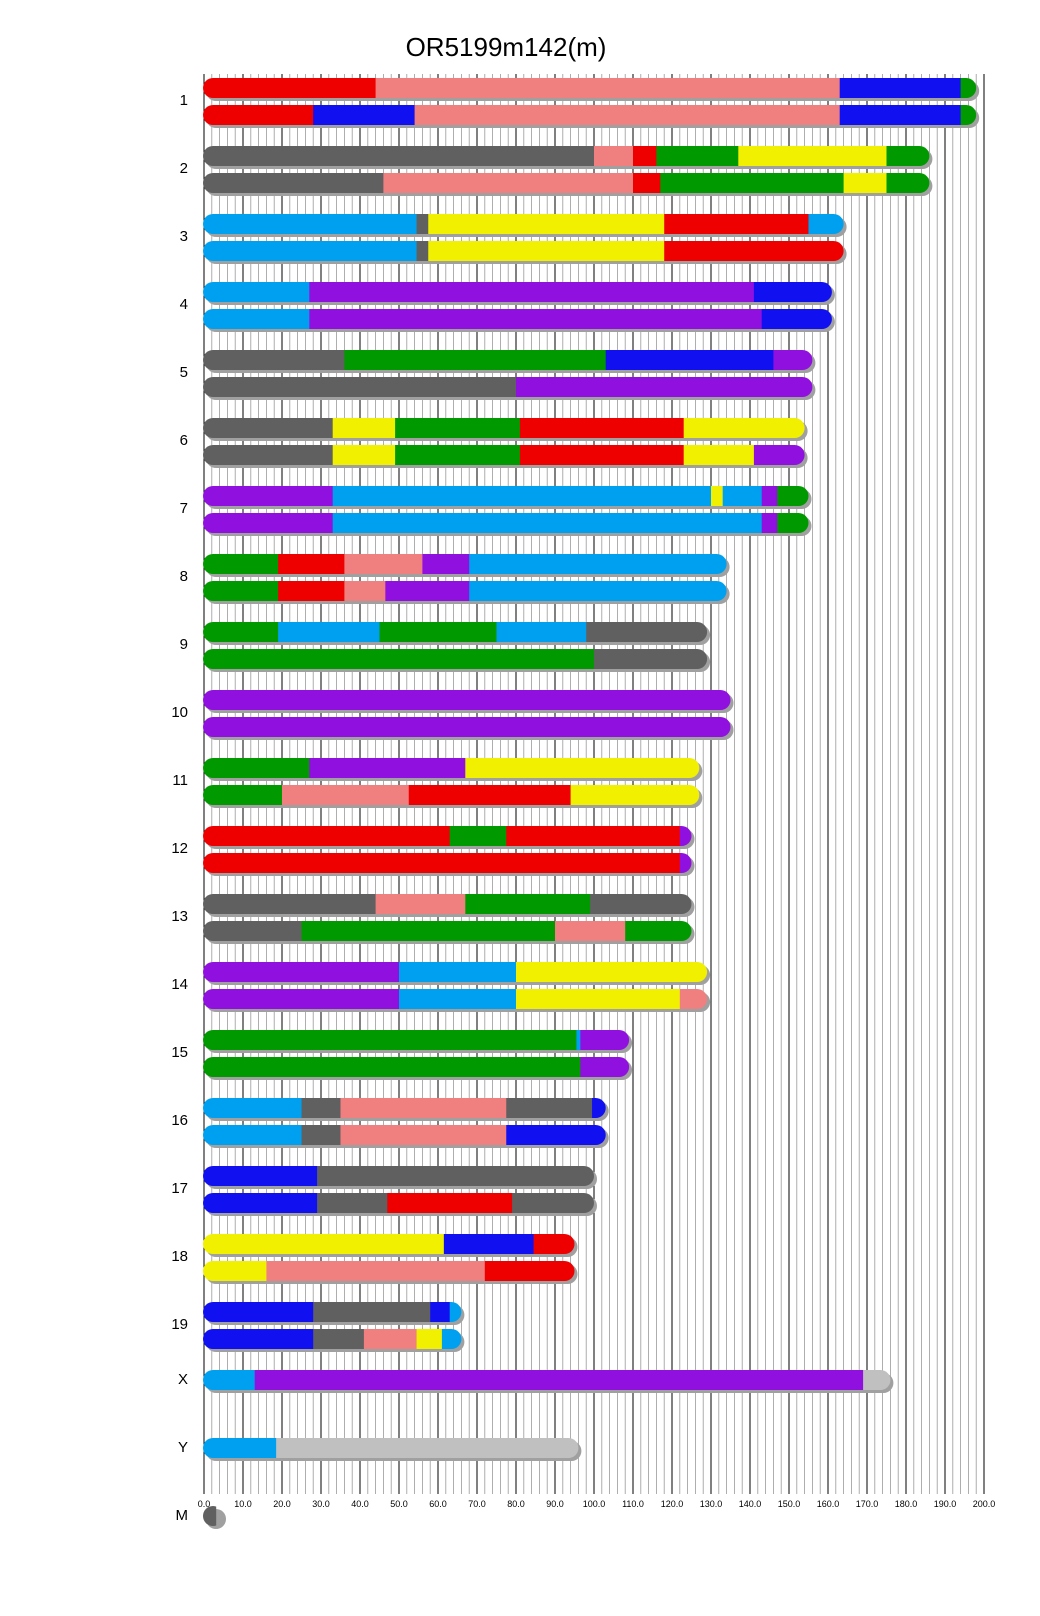 Image resolution: width=1040 pixels, height=1616 pixels. Describe the element at coordinates (179, 1256) in the screenshot. I see `chromosome-label: 18` at that location.